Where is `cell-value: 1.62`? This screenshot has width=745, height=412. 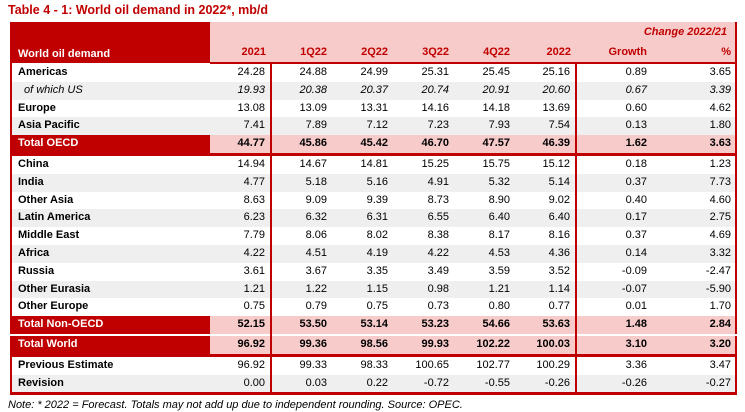
cell-value: 1.62 is located at coordinates (616, 146).